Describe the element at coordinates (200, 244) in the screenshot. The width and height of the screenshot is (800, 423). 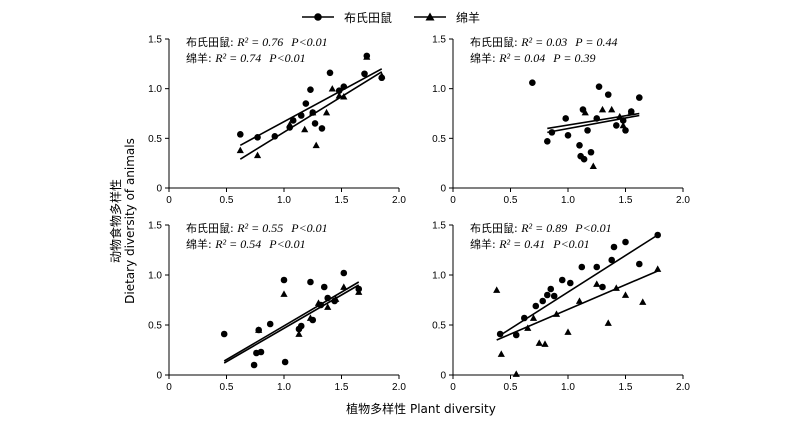
I see `annotation-prefix: 绵羊:` at that location.